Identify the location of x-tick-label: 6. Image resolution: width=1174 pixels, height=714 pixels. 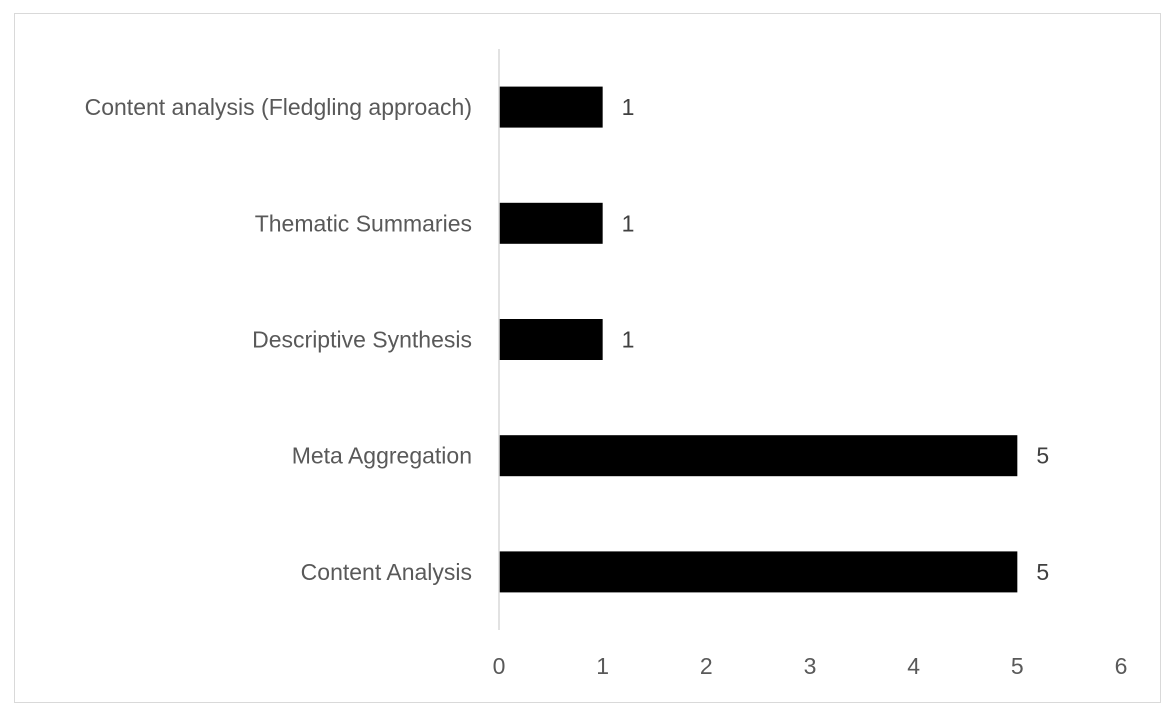
(1121, 666).